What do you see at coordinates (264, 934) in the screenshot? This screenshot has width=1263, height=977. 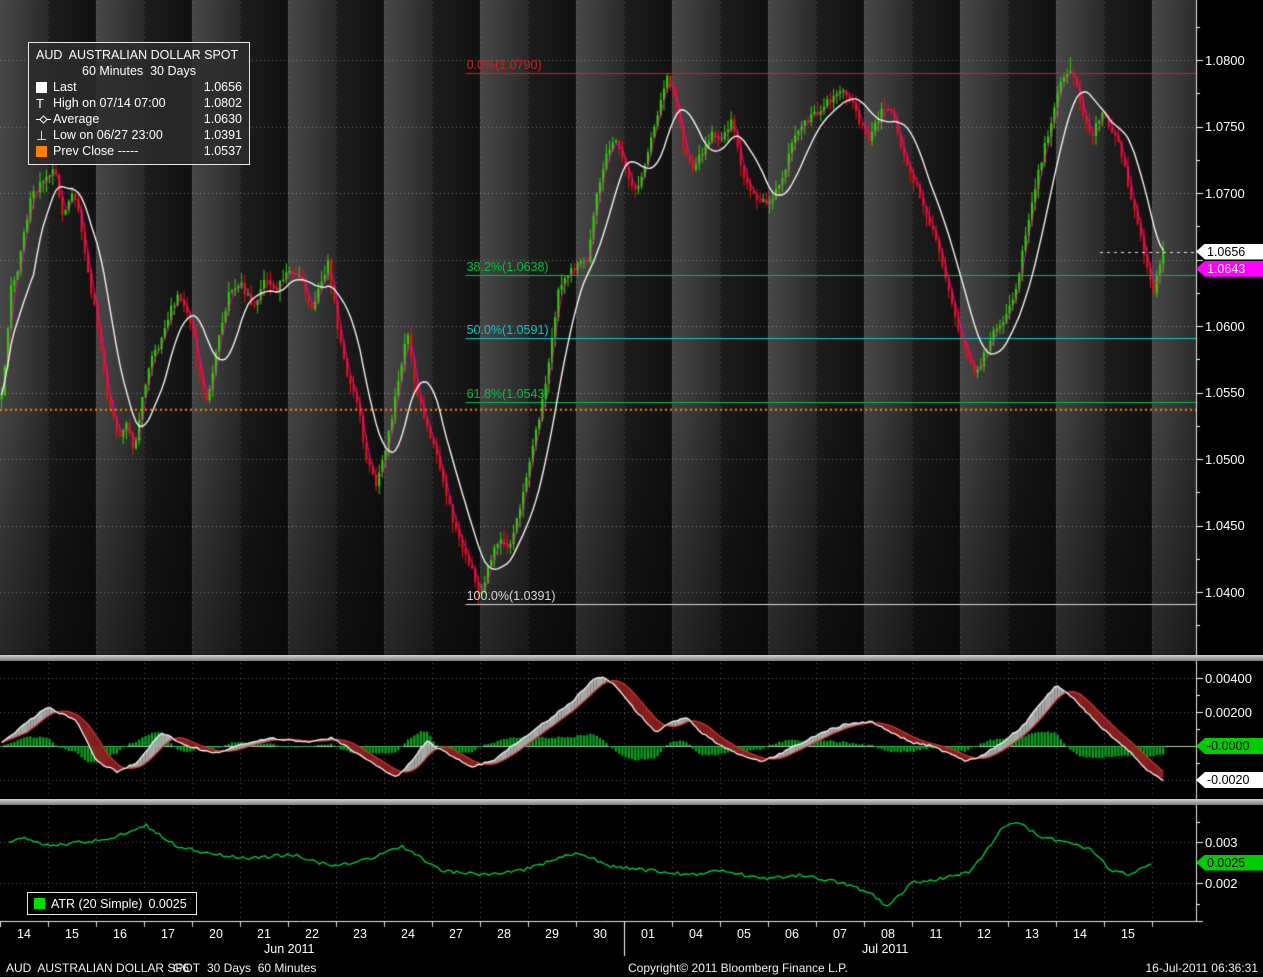 I see `date-label: 21` at bounding box center [264, 934].